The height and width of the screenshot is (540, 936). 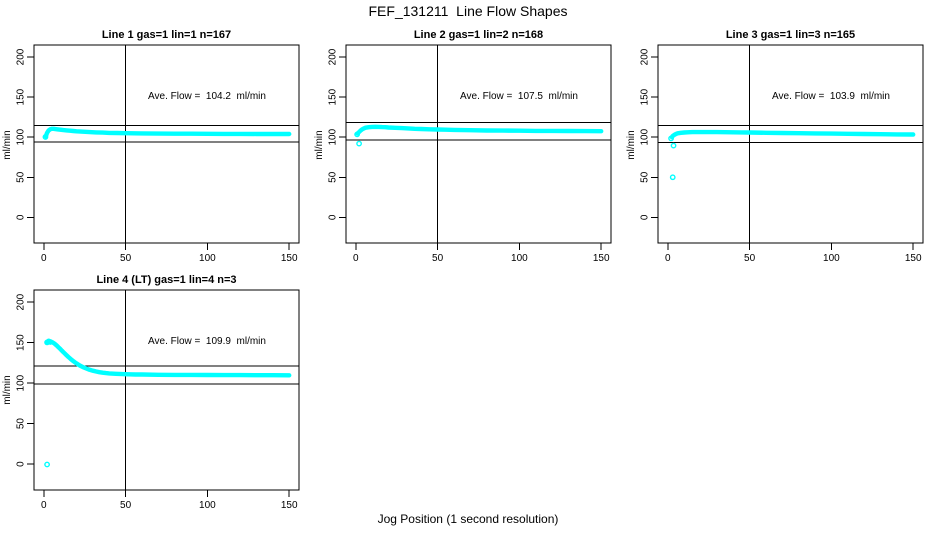 What do you see at coordinates (166, 35) in the screenshot?
I see `subplot-title: Line 1 gas=1 lin=1 n=167` at bounding box center [166, 35].